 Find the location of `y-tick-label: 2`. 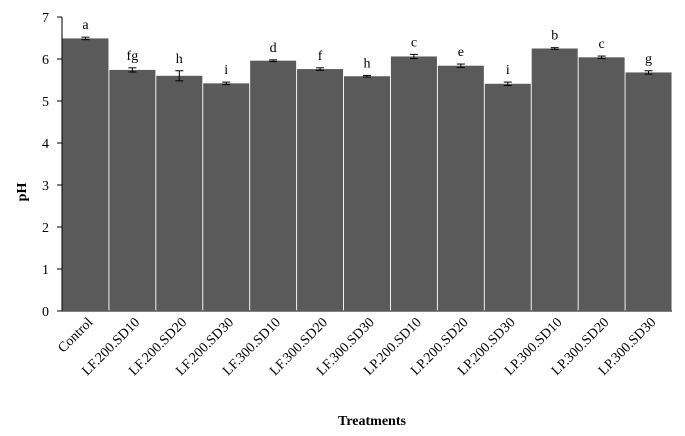

y-tick-label: 2 is located at coordinates (45, 228).